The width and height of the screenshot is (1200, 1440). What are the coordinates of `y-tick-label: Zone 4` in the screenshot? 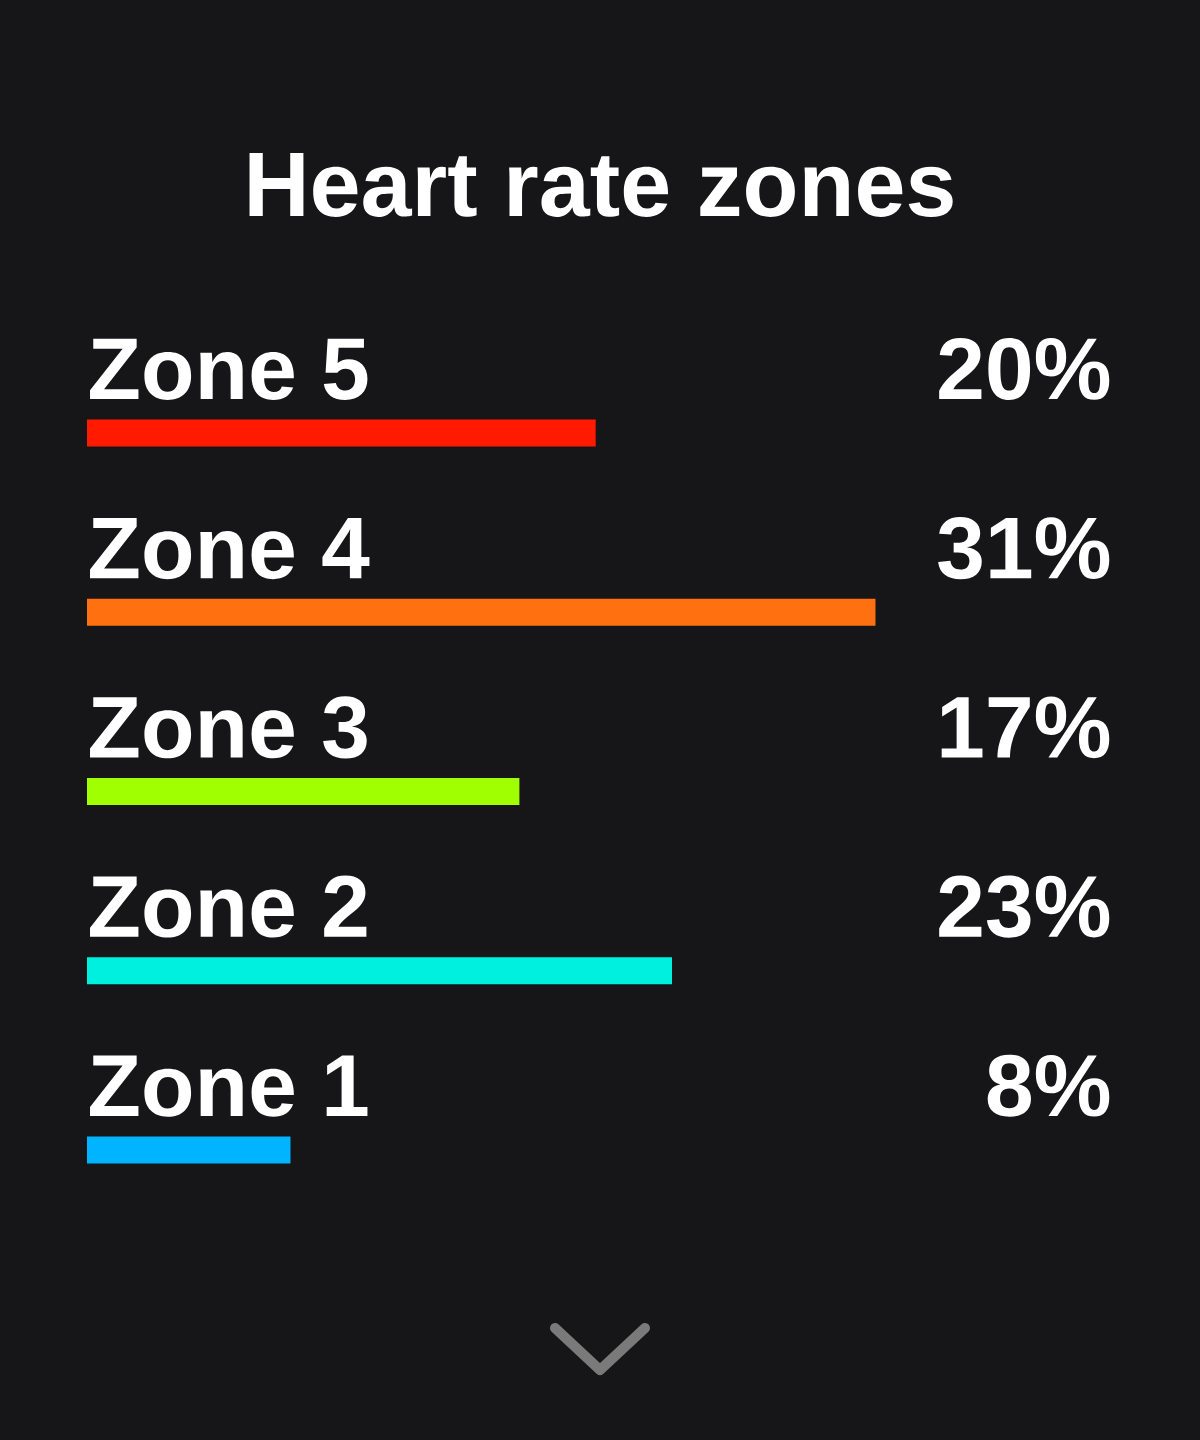 It's located at (230, 549).